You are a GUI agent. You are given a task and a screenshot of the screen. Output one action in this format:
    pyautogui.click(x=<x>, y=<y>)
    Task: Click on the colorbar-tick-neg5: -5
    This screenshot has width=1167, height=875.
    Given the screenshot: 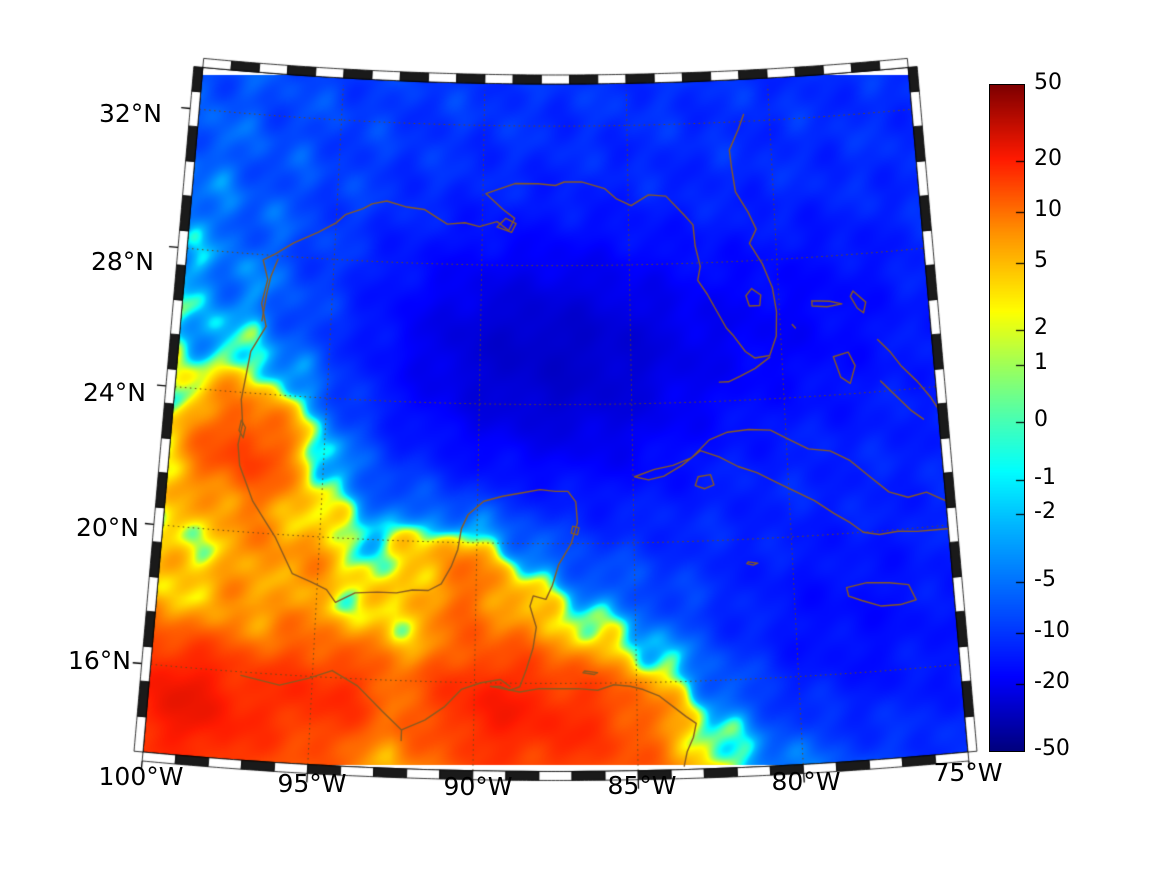 What is the action you would take?
    pyautogui.click(x=1045, y=579)
    